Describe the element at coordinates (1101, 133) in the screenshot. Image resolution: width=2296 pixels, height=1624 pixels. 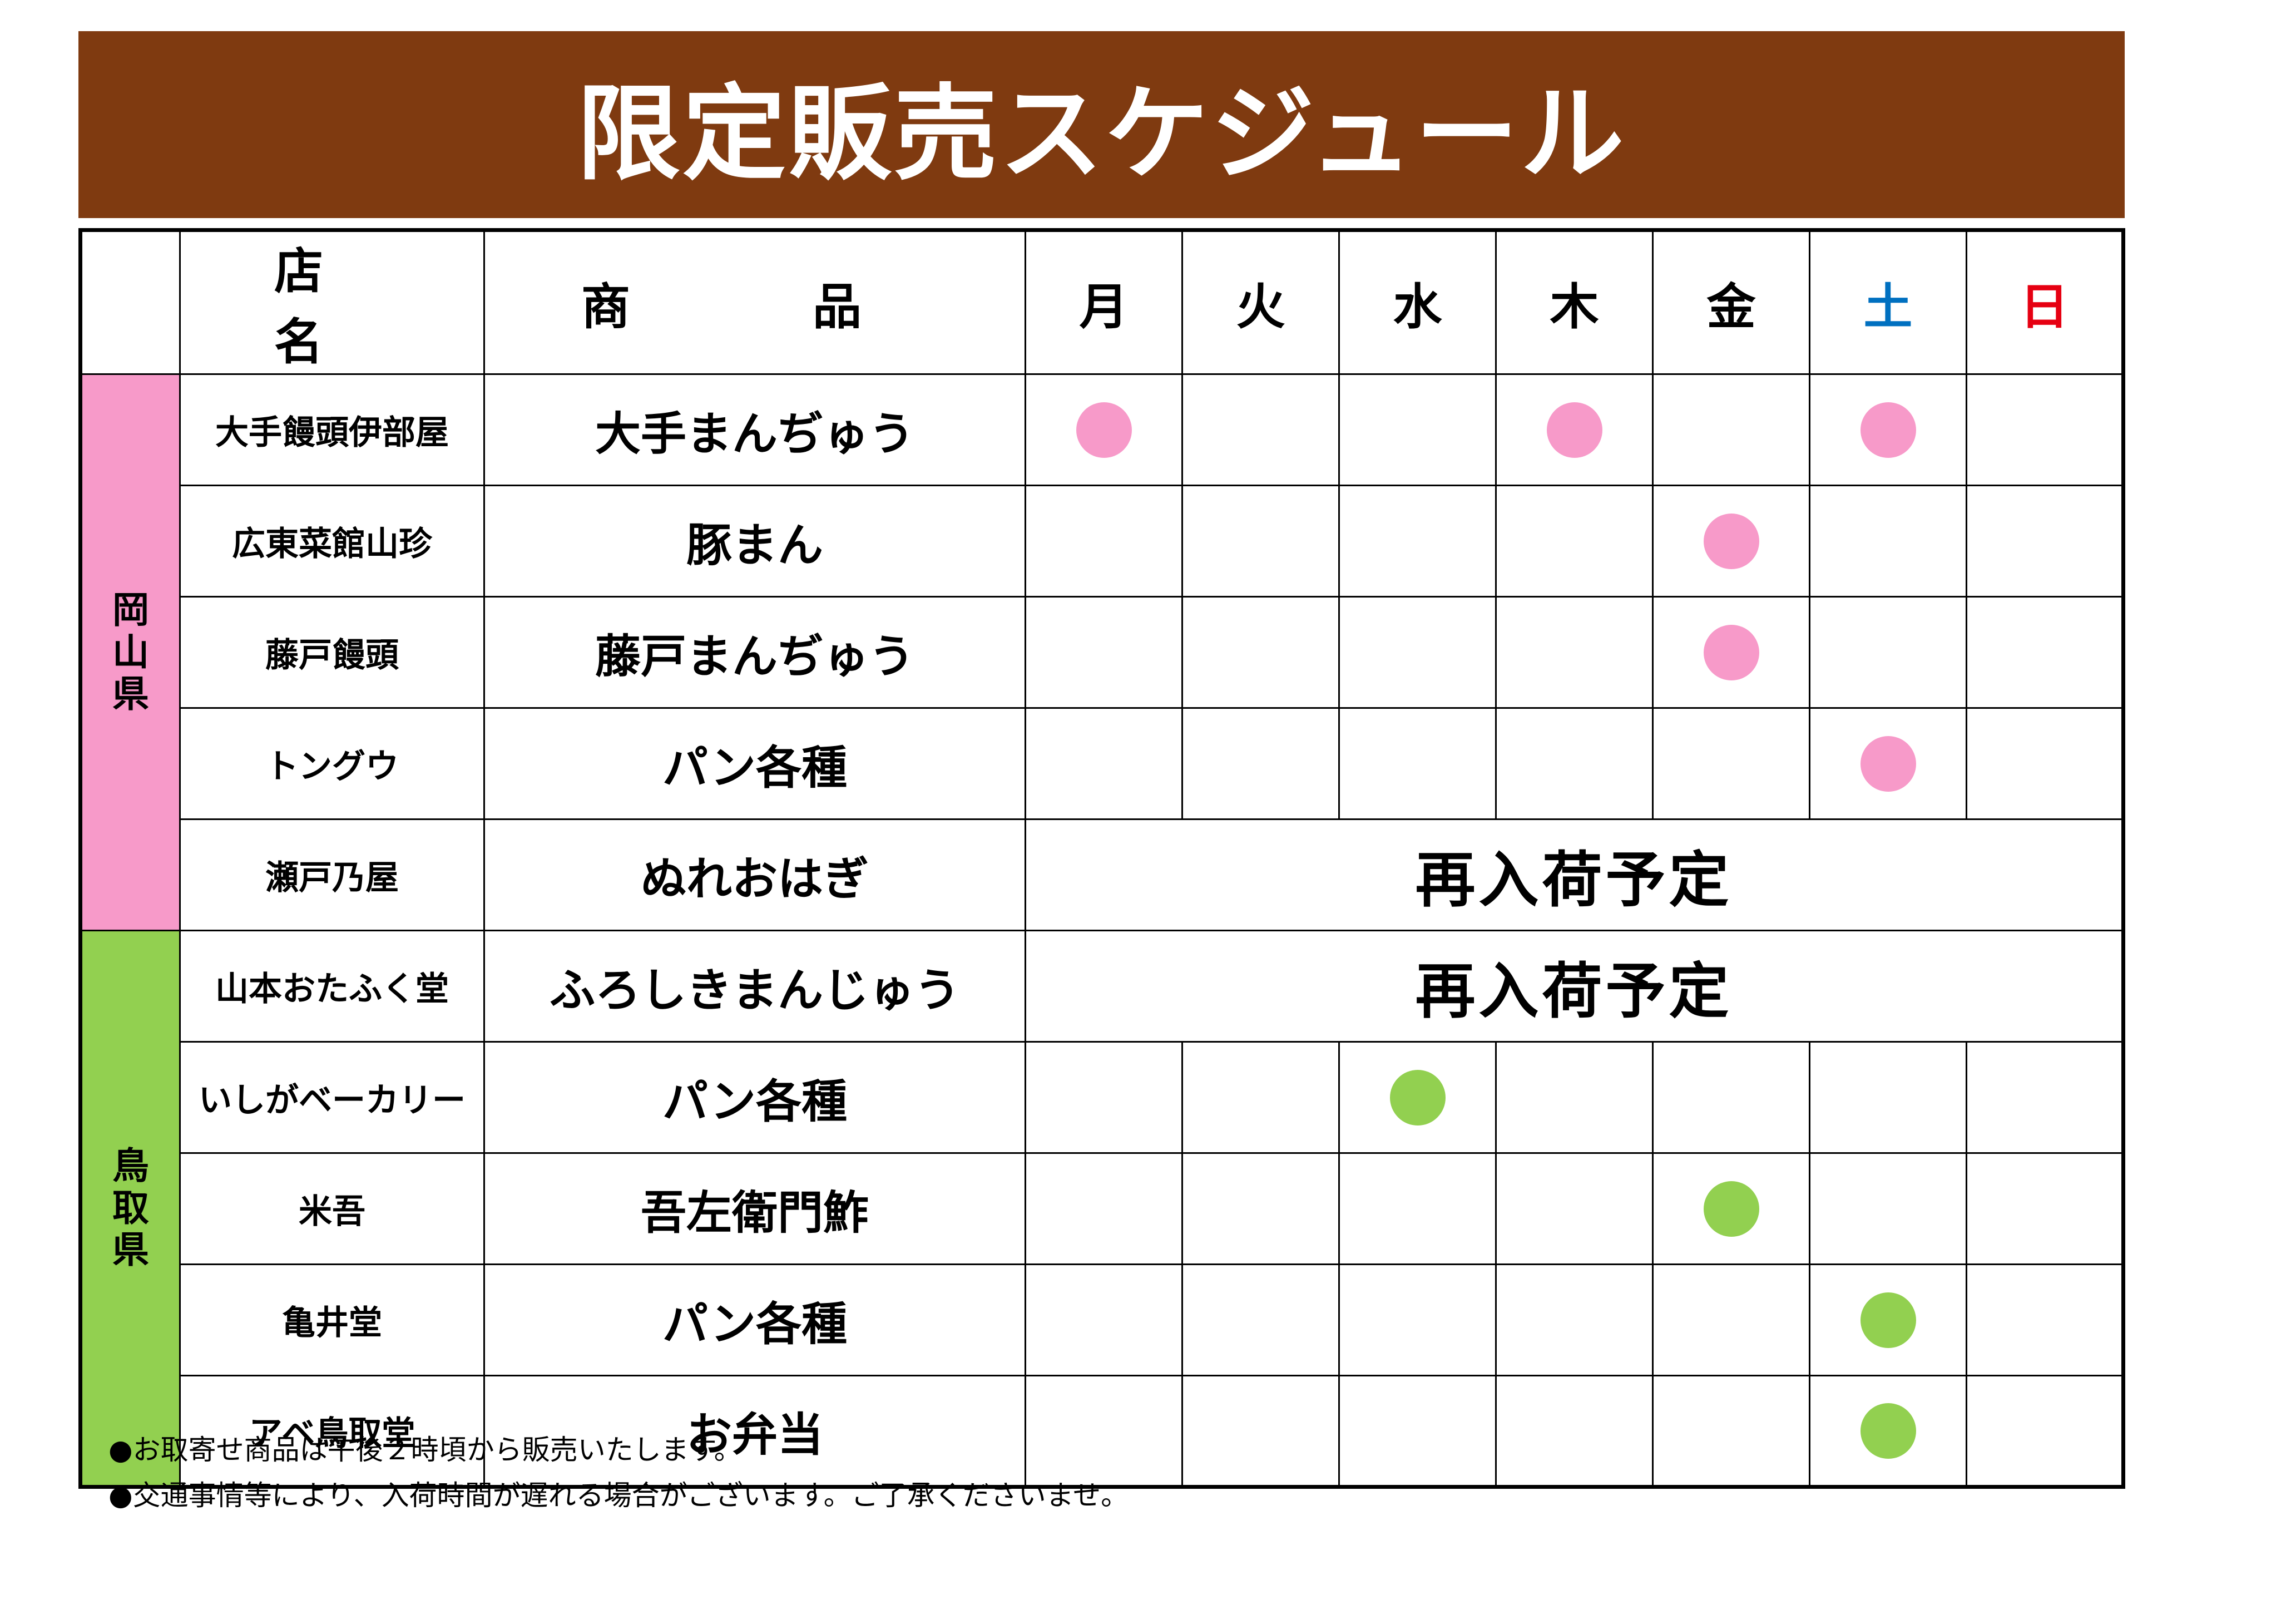
I see `page-title: 限定販売スケジュール` at that location.